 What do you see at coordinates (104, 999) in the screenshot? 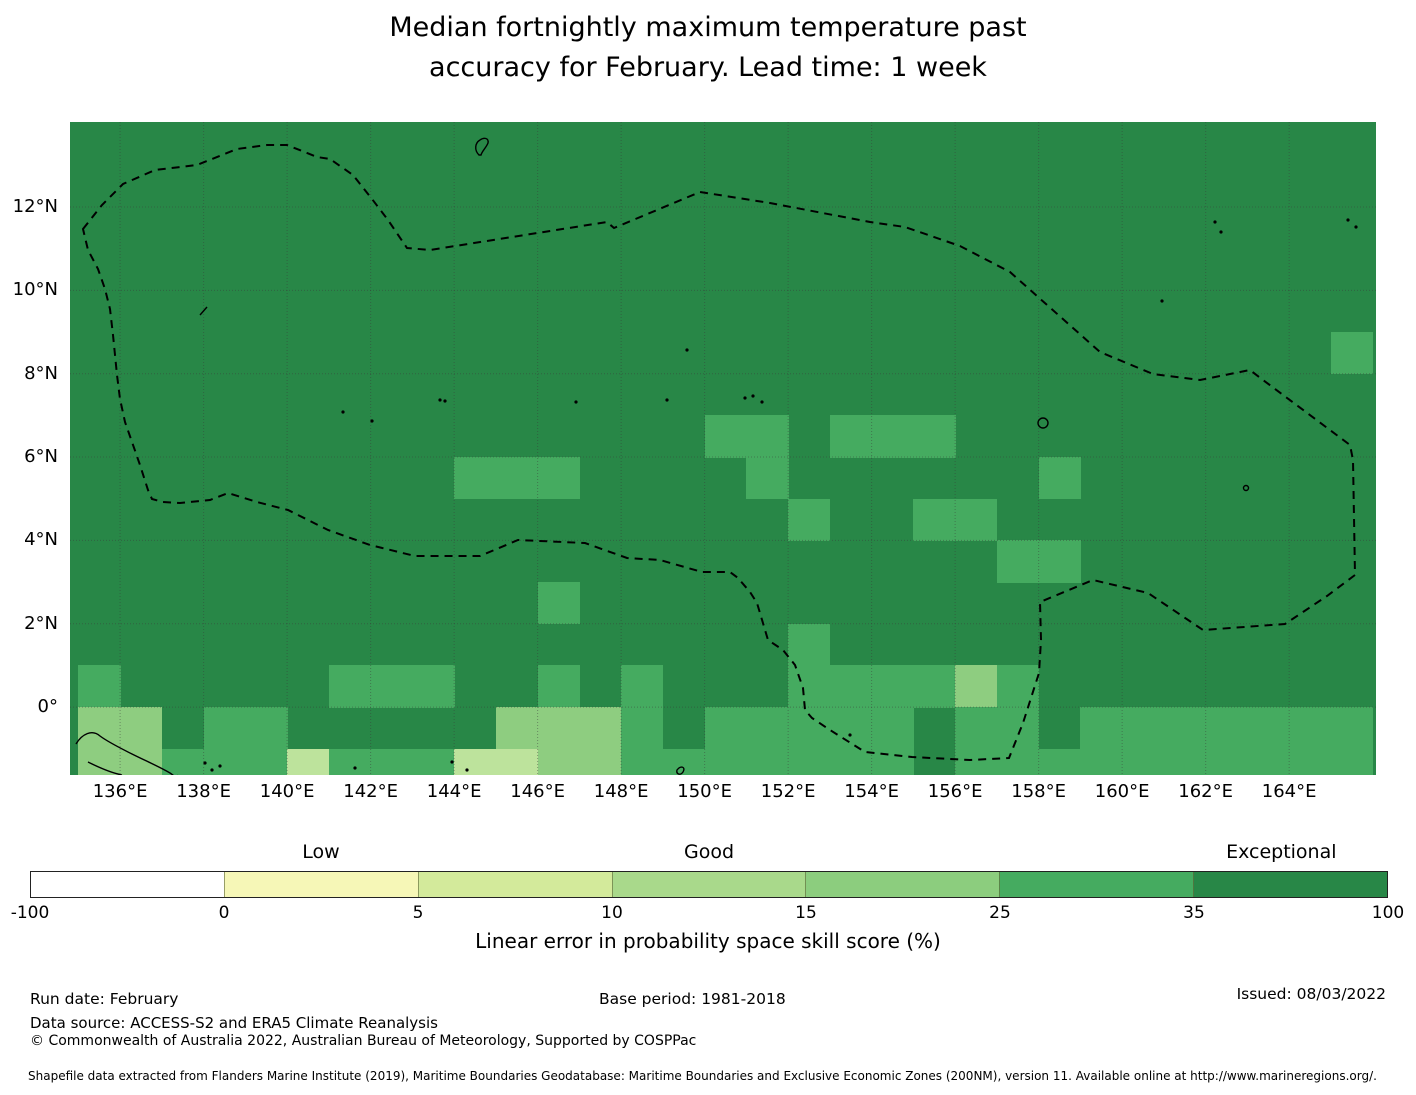
I see `run-date-text: Run date: February` at bounding box center [104, 999].